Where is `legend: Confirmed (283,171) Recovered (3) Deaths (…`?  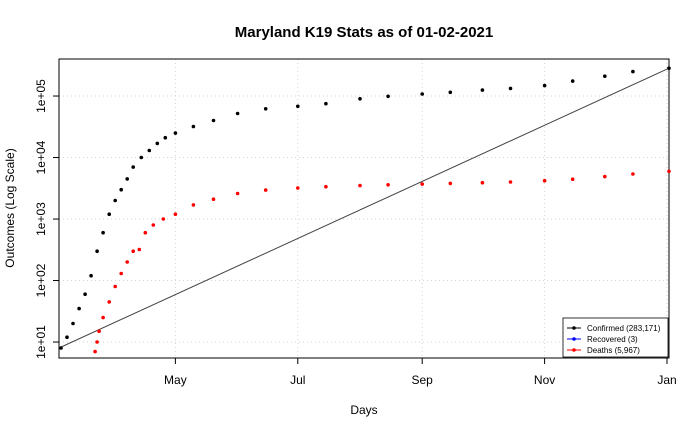
legend: Confirmed (283,171) Recovered (3) Deaths (… is located at coordinates (615, 337).